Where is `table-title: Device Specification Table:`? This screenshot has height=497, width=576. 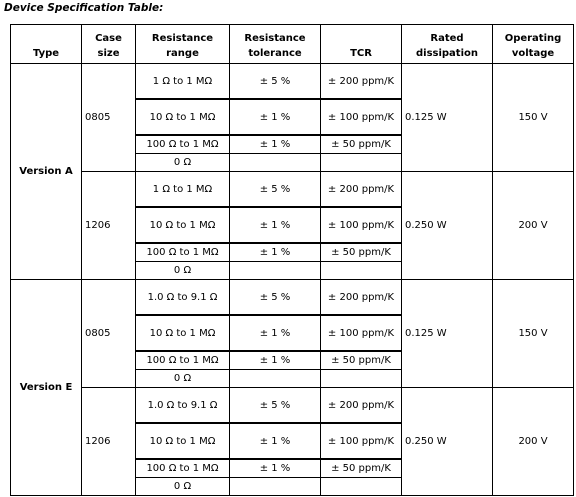 table-title: Device Specification Table: is located at coordinates (84, 8).